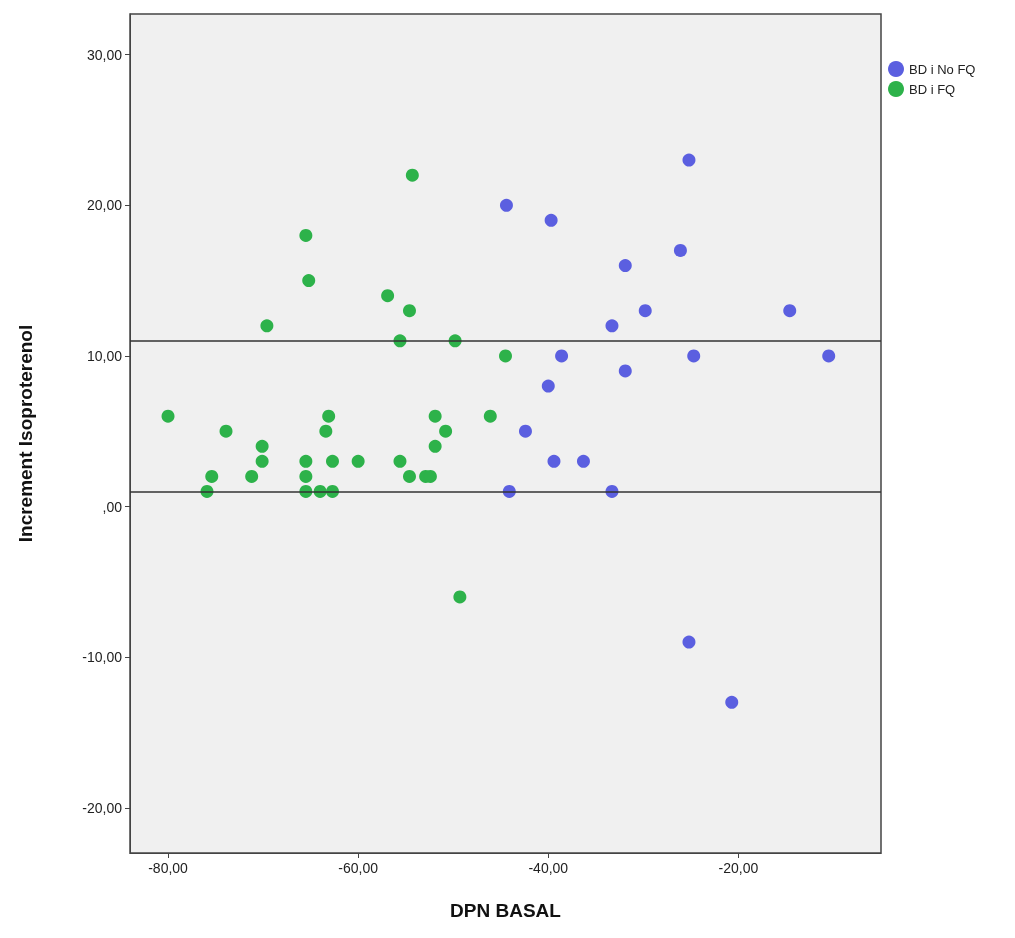 The image size is (1015, 938). Describe the element at coordinates (358, 868) in the screenshot. I see `x-tick-label: -60,00` at that location.